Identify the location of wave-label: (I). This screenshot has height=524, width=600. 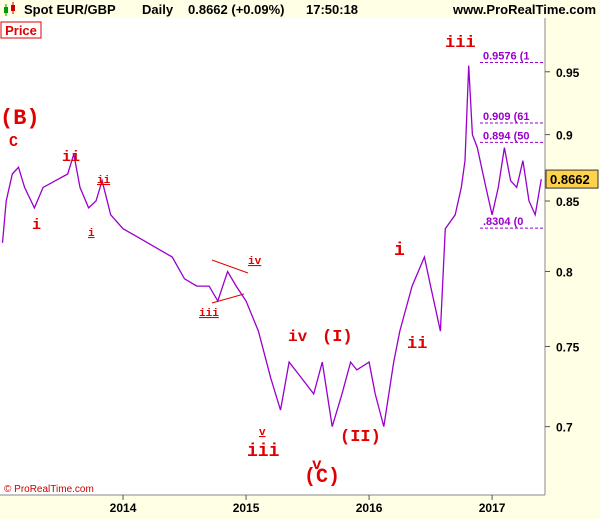
(337, 337).